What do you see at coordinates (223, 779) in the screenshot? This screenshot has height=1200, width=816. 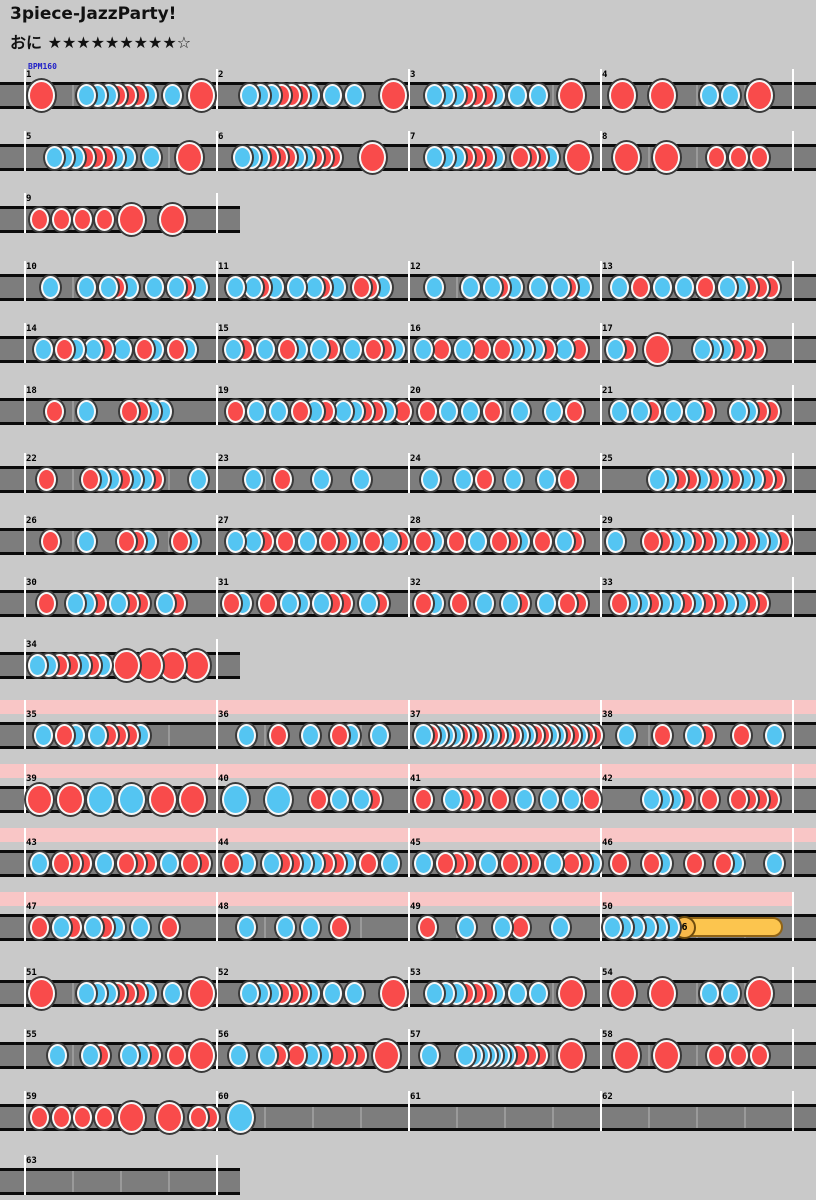 I see `measure-number: 40` at bounding box center [223, 779].